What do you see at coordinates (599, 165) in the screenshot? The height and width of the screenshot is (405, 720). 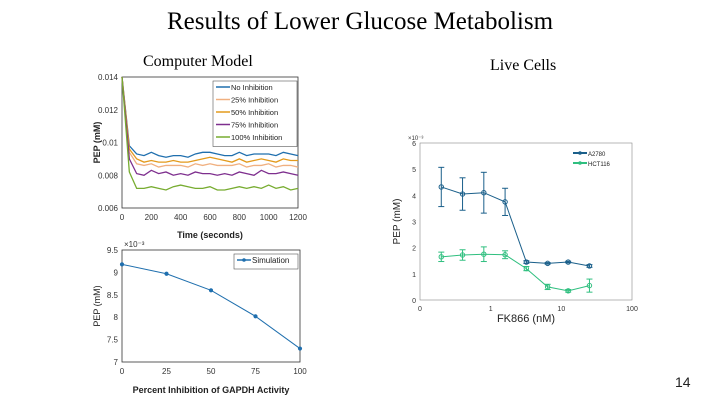 I see `legend-label: HCT116` at bounding box center [599, 165].